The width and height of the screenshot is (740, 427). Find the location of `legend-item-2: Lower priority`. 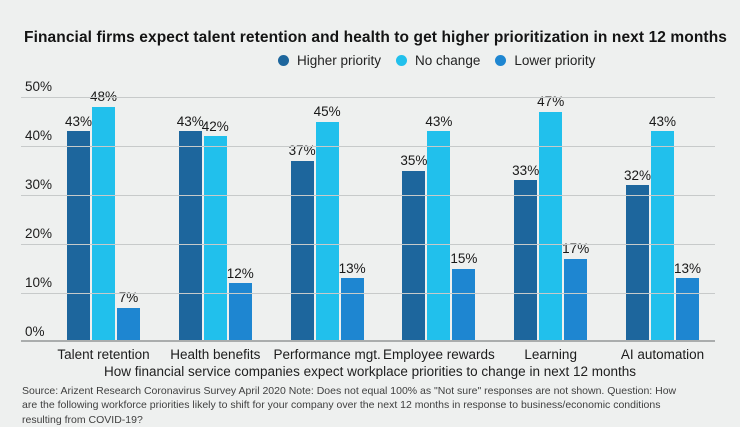

legend-item-2: Lower priority is located at coordinates (545, 60).